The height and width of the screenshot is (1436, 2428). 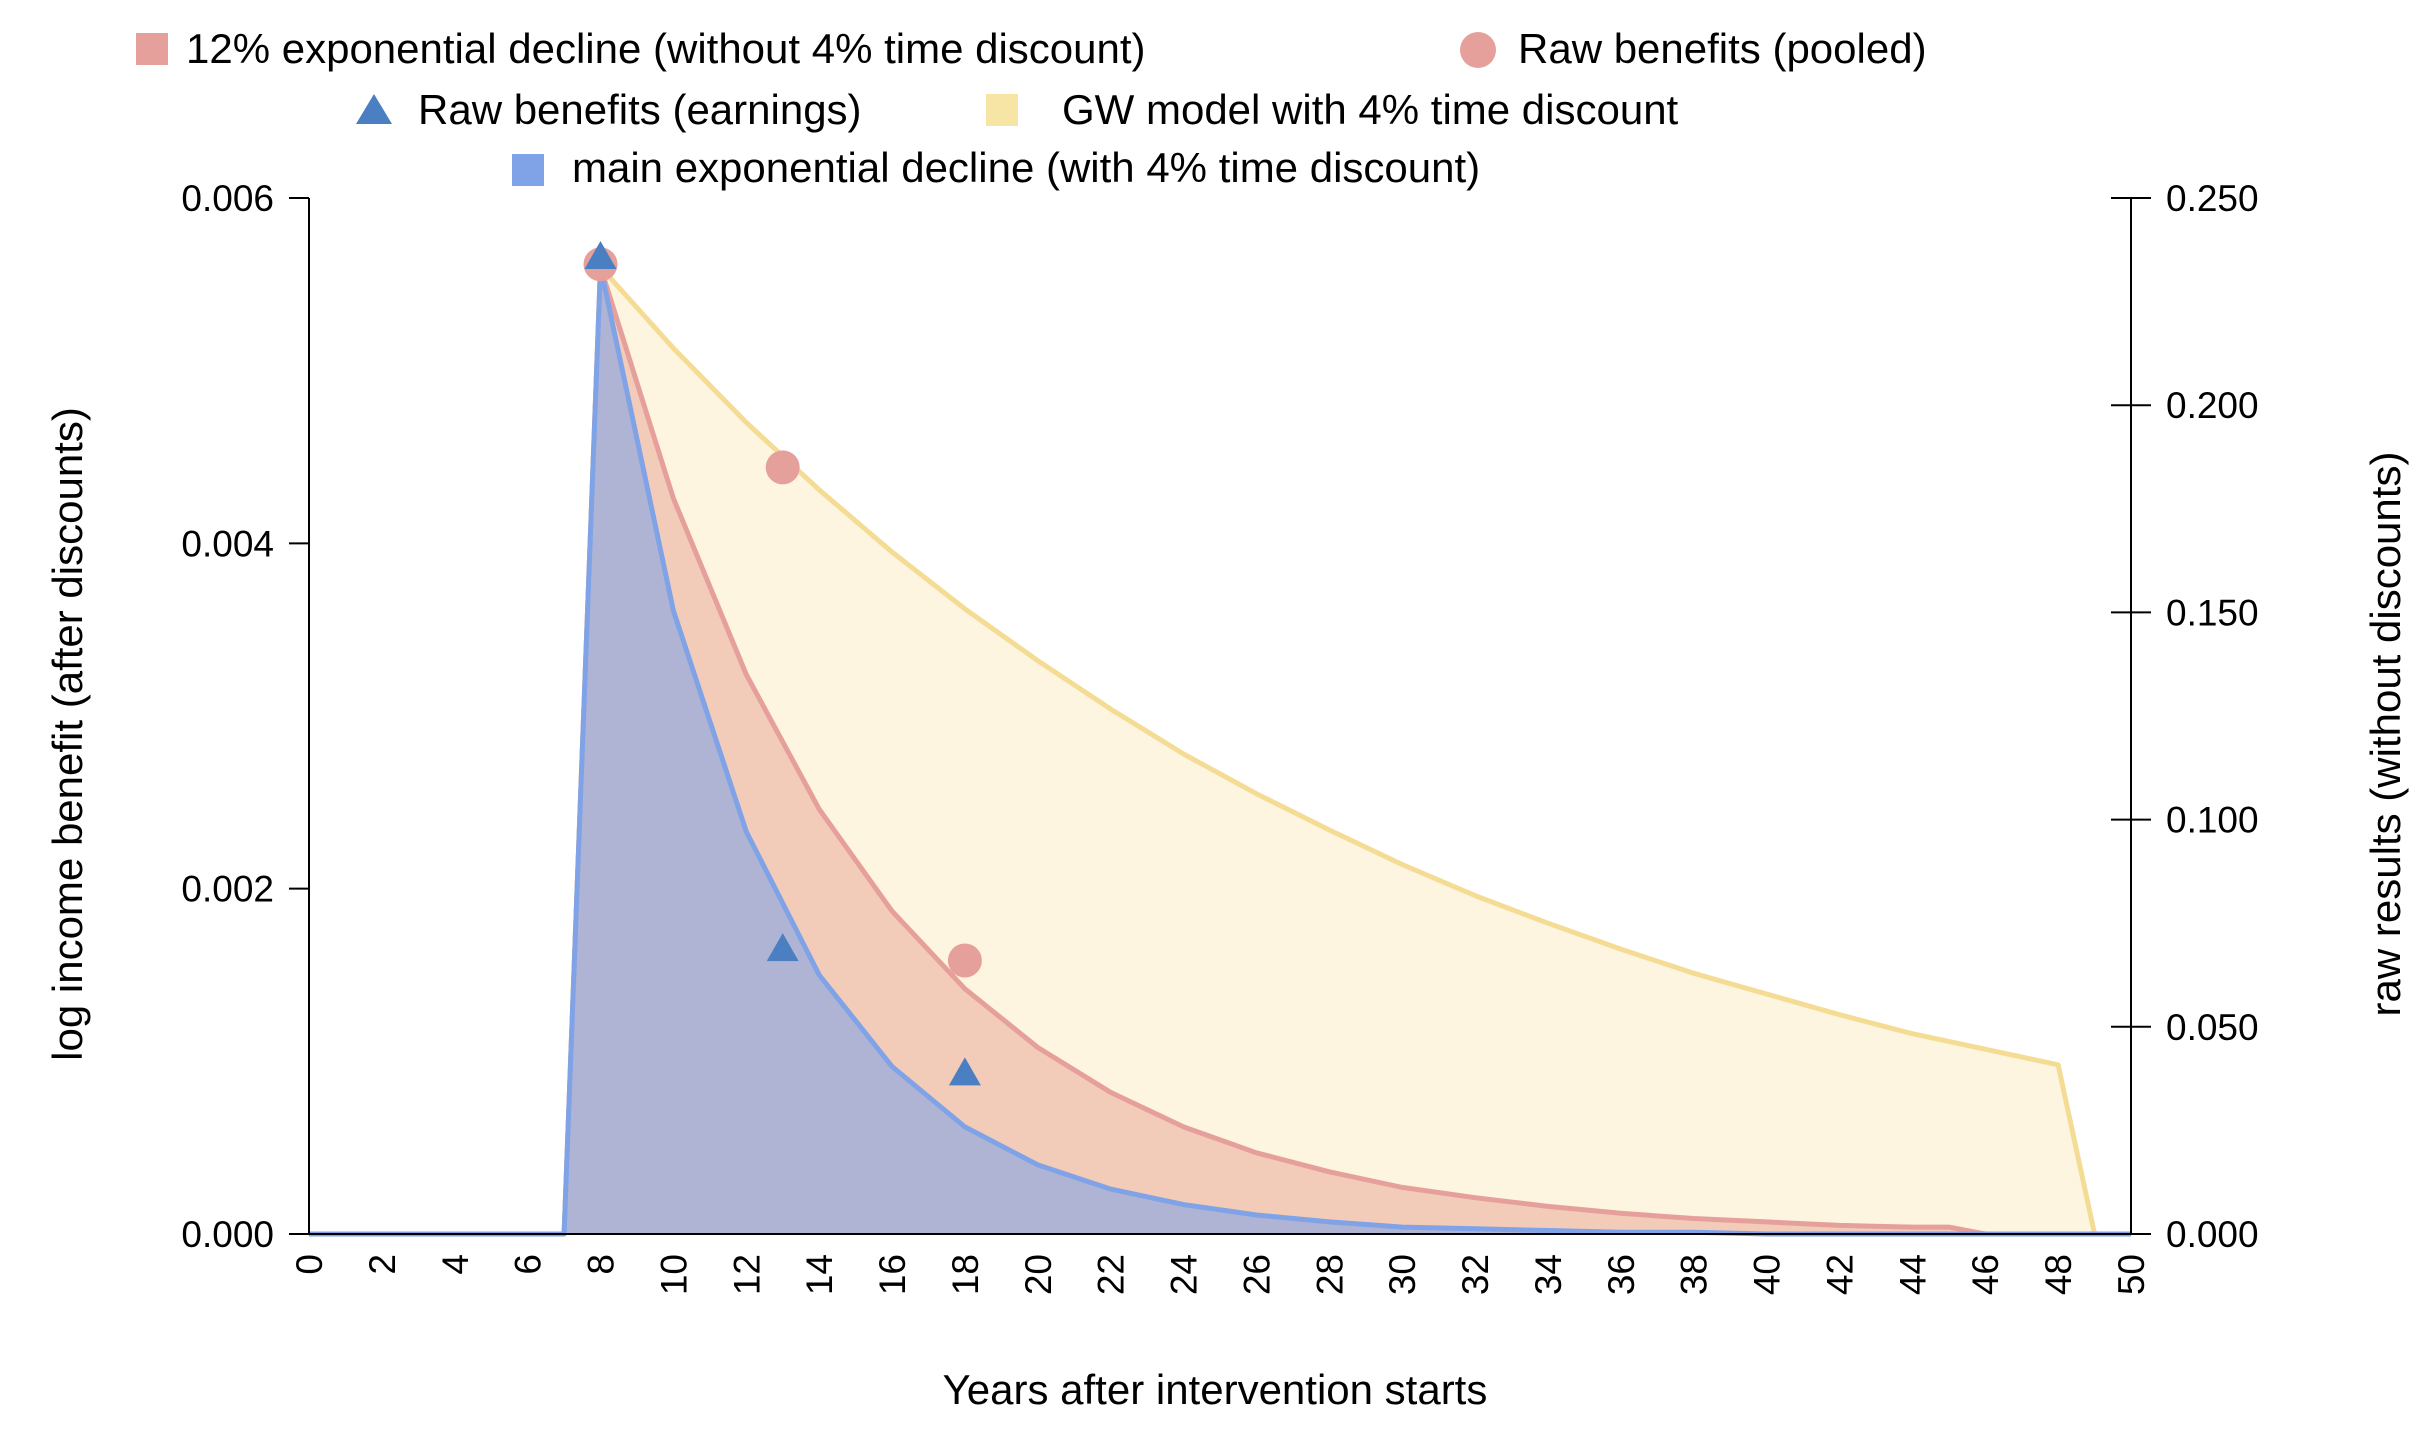 I want to click on x-tick-label: 38, so click(x=1694, y=1274).